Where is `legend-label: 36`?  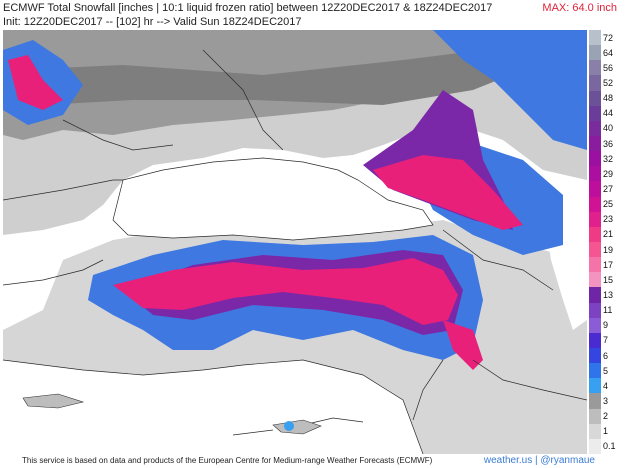 legend-label: 36 is located at coordinates (608, 143).